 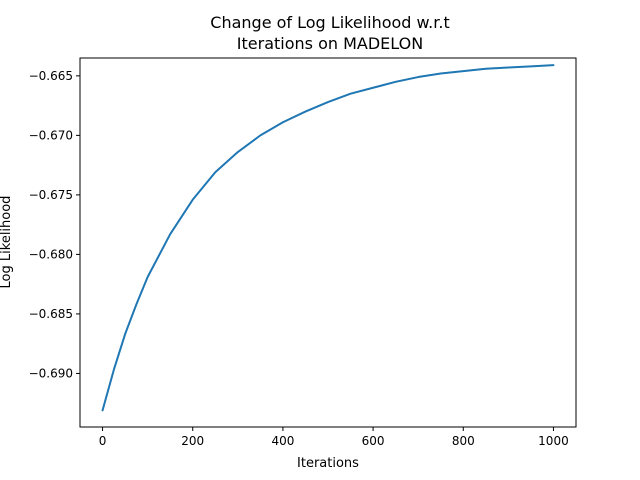 What do you see at coordinates (51, 135) in the screenshot?
I see `y-tick-label: −0.670` at bounding box center [51, 135].